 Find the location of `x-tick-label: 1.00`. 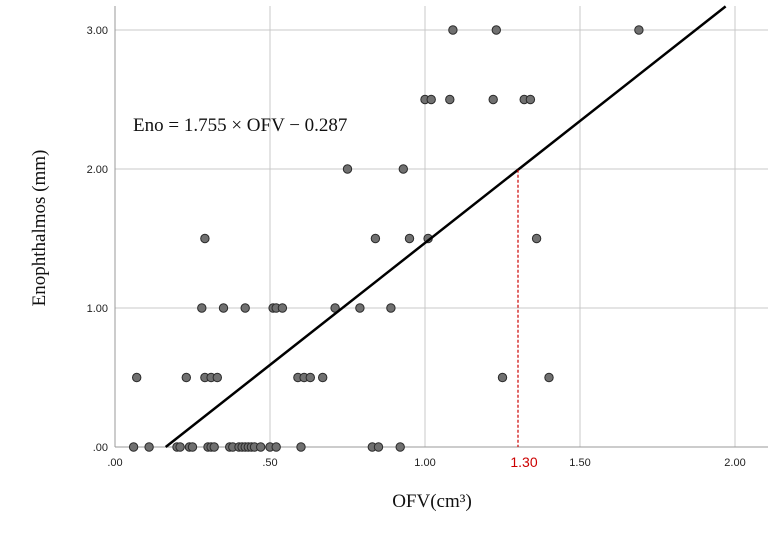

x-tick-label: 1.00 is located at coordinates (424, 463).